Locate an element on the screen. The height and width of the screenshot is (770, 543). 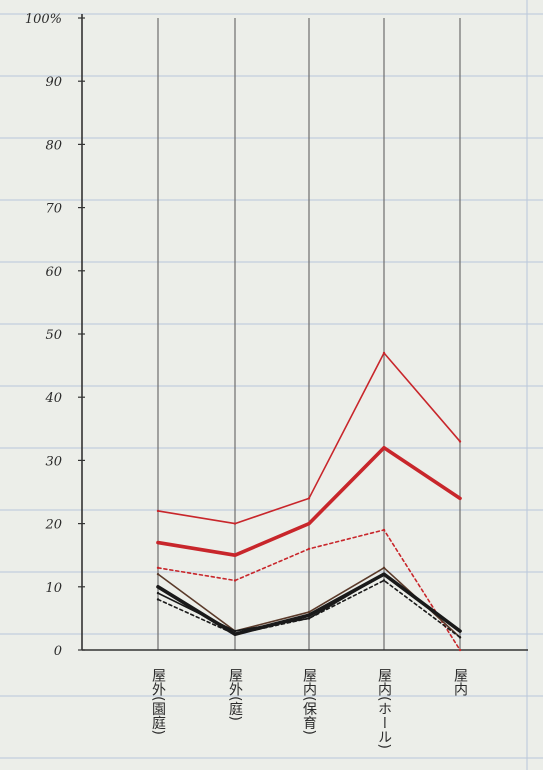
y-axis-ticks: 0 10 20 30 40 50 60 70 80 90 100% is located at coordinates (55, 335).